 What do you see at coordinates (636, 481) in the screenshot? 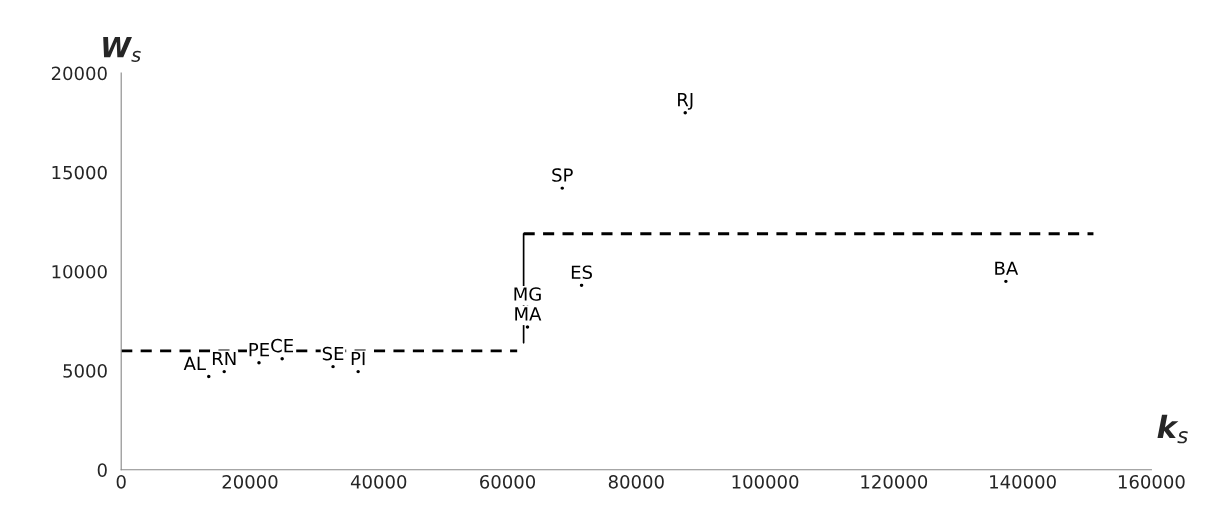
I see `x-tick-label: 80000` at bounding box center [636, 481].